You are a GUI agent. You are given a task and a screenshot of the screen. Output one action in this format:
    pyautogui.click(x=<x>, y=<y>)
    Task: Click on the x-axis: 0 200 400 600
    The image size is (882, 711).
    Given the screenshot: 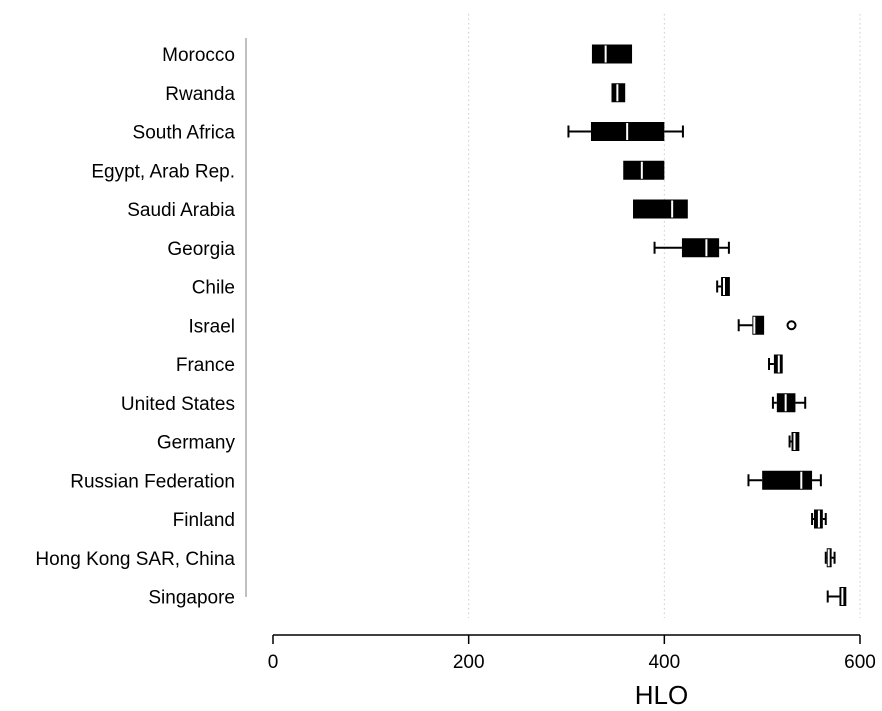 What is the action you would take?
    pyautogui.click(x=572, y=654)
    